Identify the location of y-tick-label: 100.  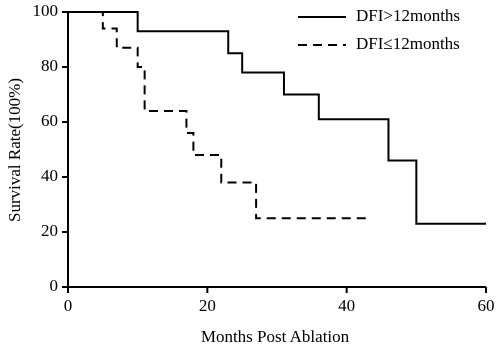
(46, 10).